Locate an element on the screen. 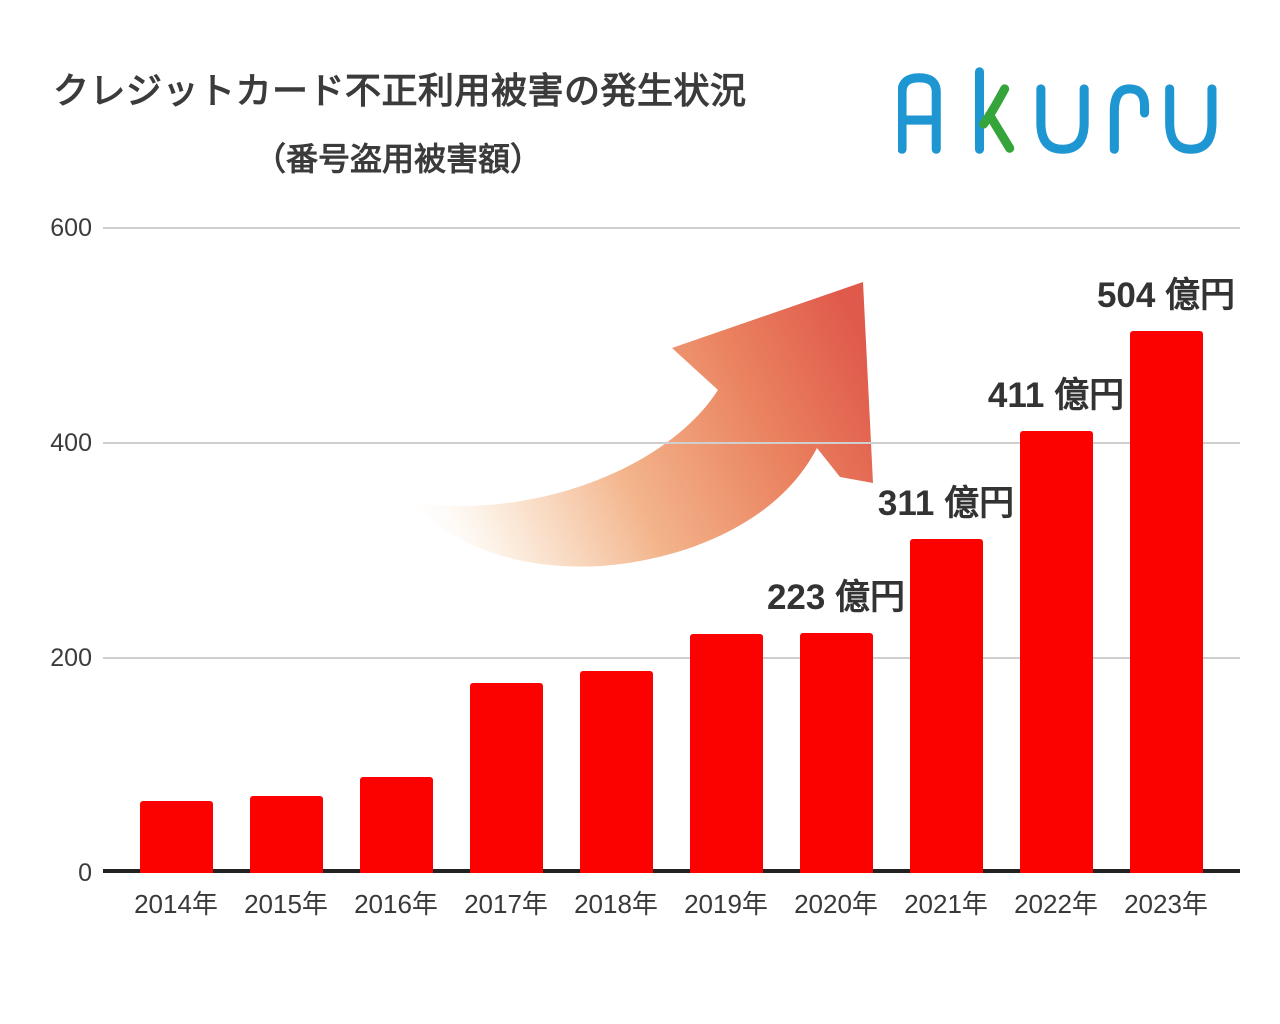 This screenshot has height=1024, width=1280. bar-slot-2022年: 411 億円 is located at coordinates (1056, 550).